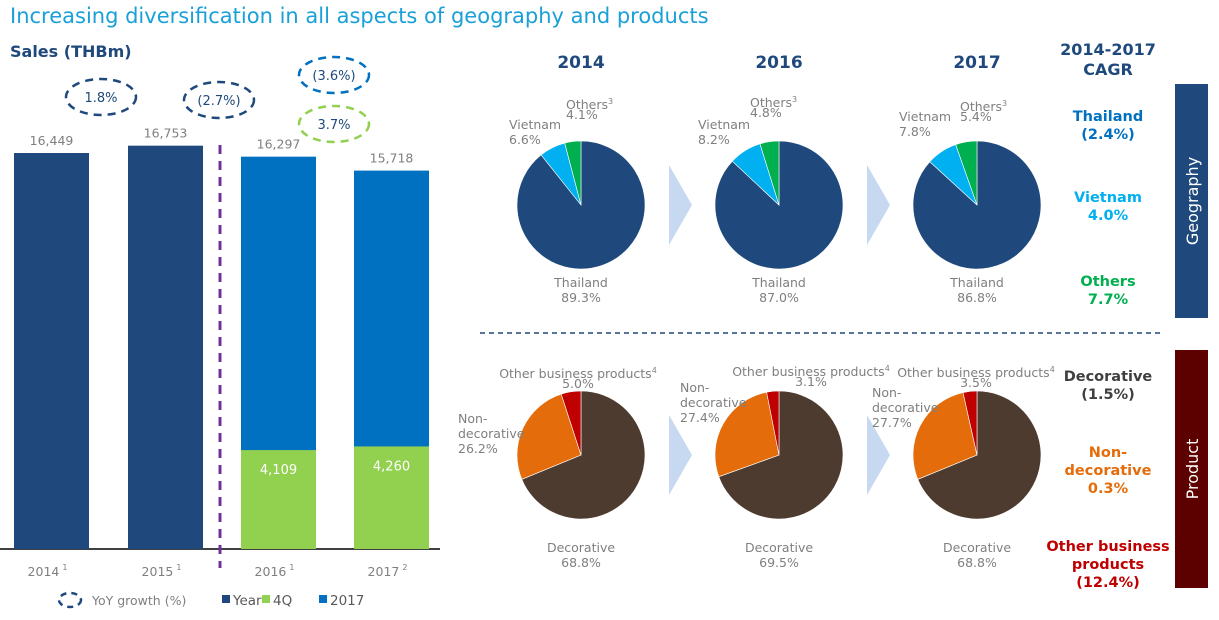 This screenshot has width=1219, height=620. I want to click on x-tick-label: 2014 1, so click(48, 571).